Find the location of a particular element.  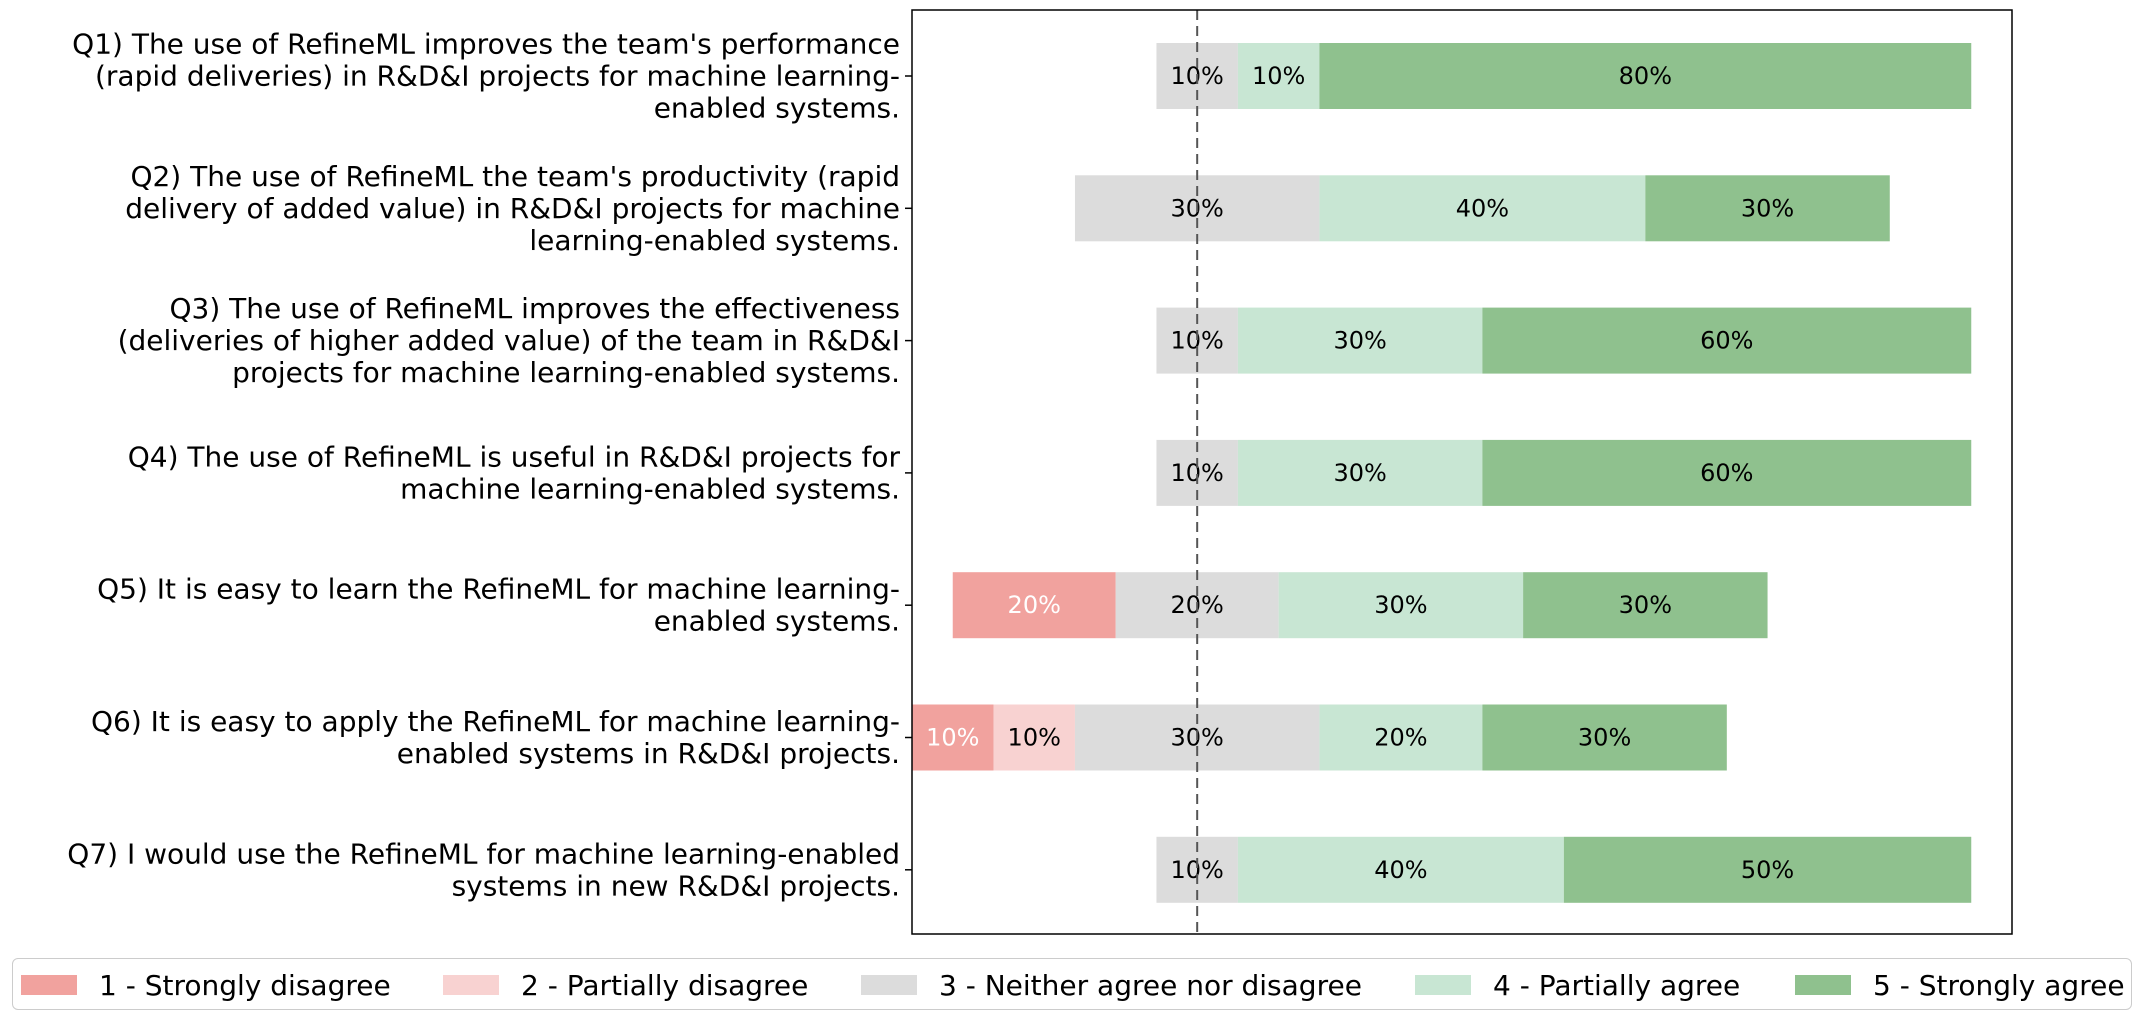

bar-segment-q7-s4 is located at coordinates (1400, 869).